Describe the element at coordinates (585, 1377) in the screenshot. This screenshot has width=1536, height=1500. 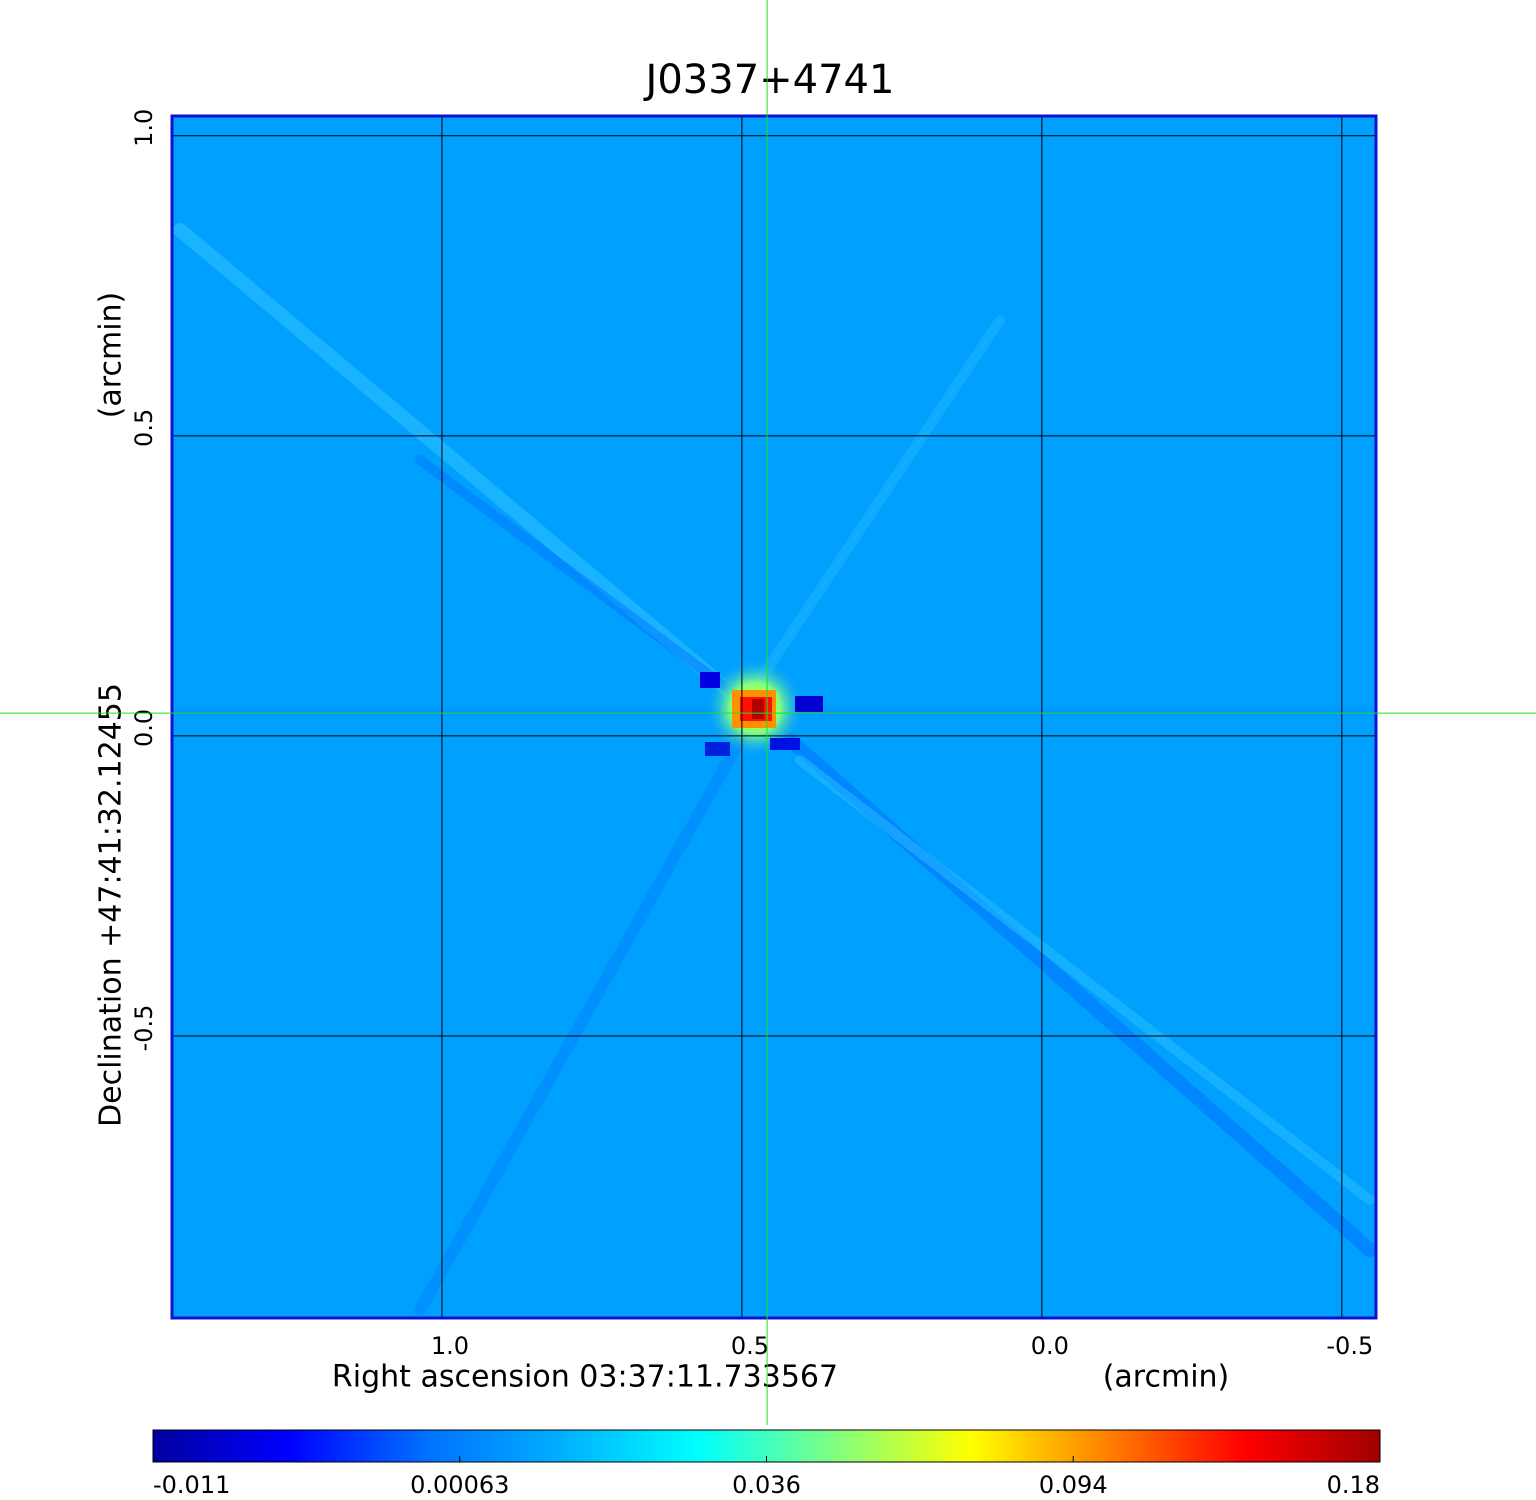
I see `x-axis-label: Right ascension 03:37:11.733567` at that location.